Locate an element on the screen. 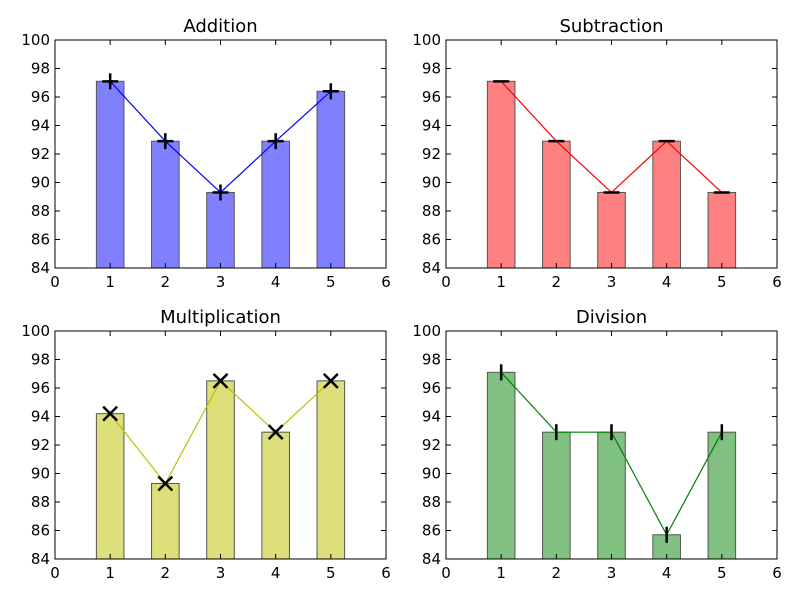 This screenshot has width=800, height=604. x-tick-label: 3 is located at coordinates (221, 573).